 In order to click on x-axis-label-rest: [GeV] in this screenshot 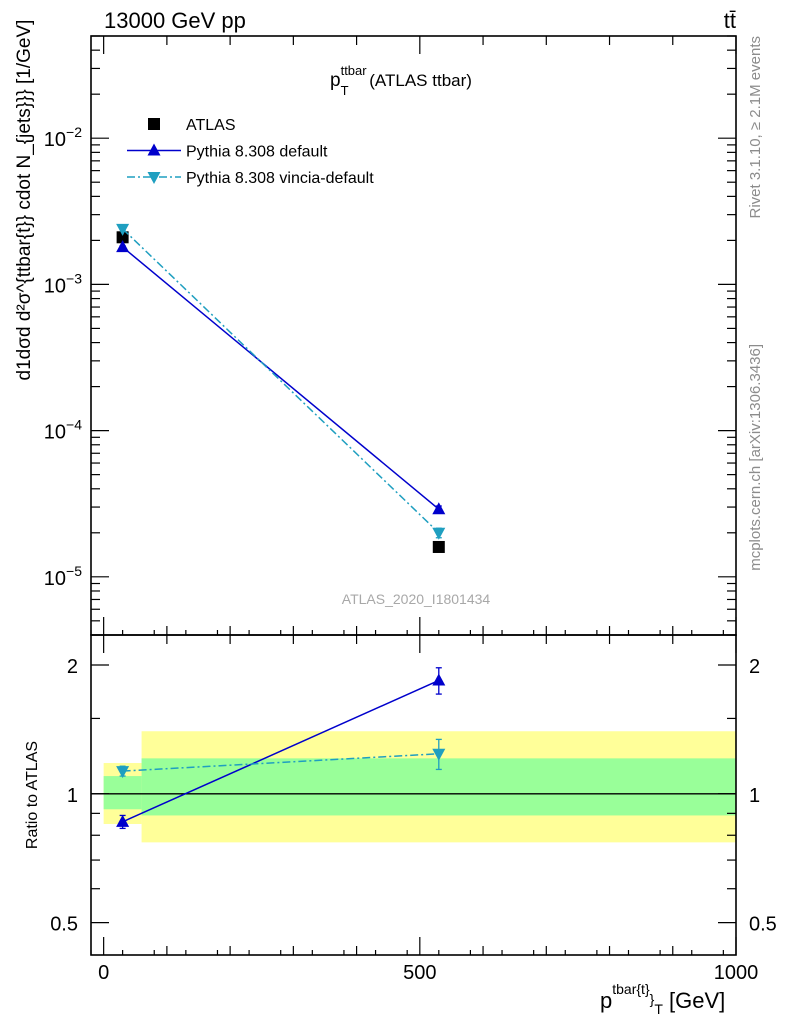, I will do `click(694, 1000)`.